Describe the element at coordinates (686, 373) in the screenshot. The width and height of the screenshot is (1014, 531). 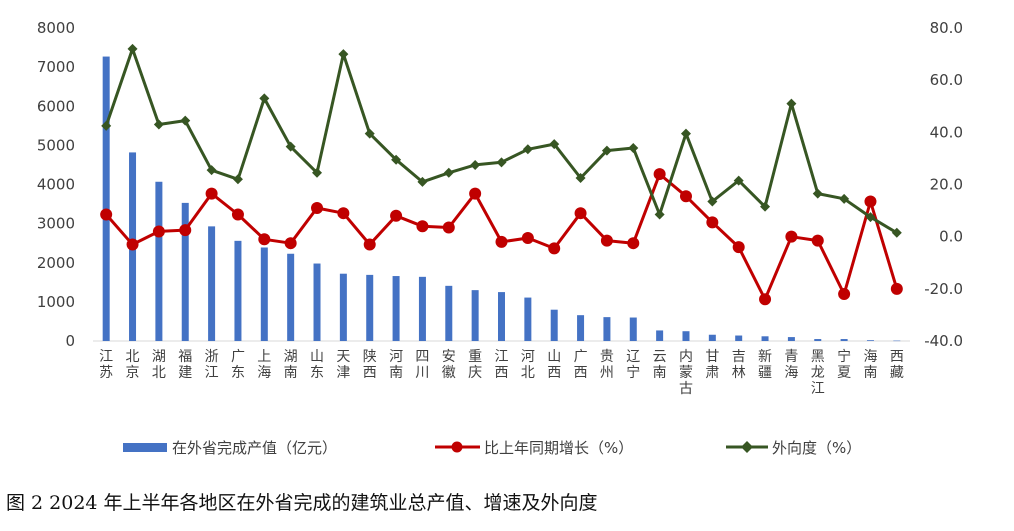
I see `category-label: 内蒙古` at that location.